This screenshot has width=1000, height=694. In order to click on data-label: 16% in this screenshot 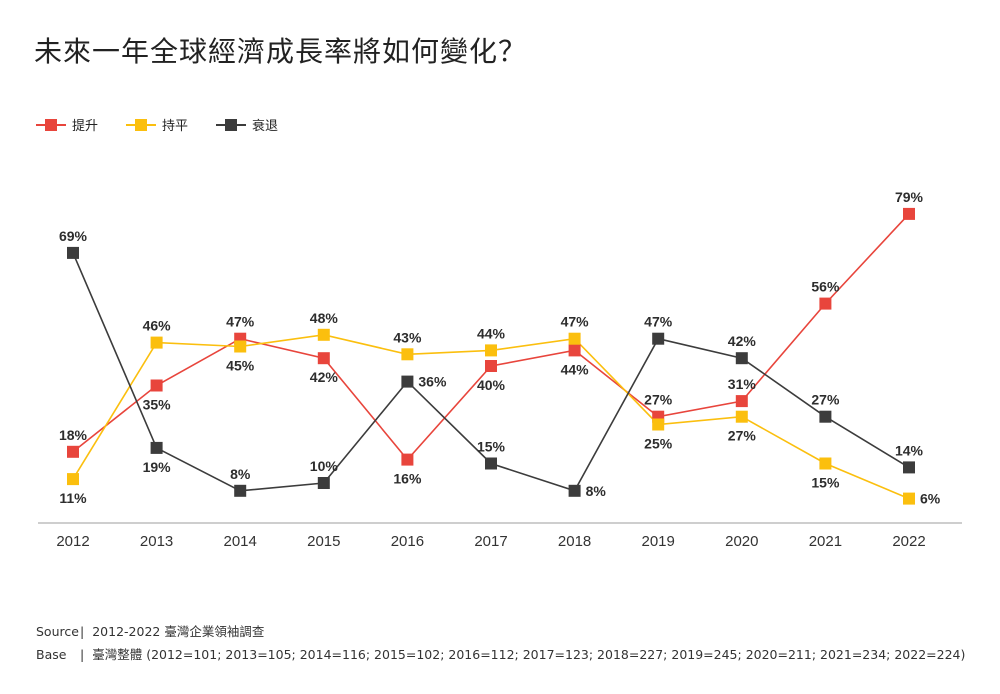, I will do `click(407, 479)`.